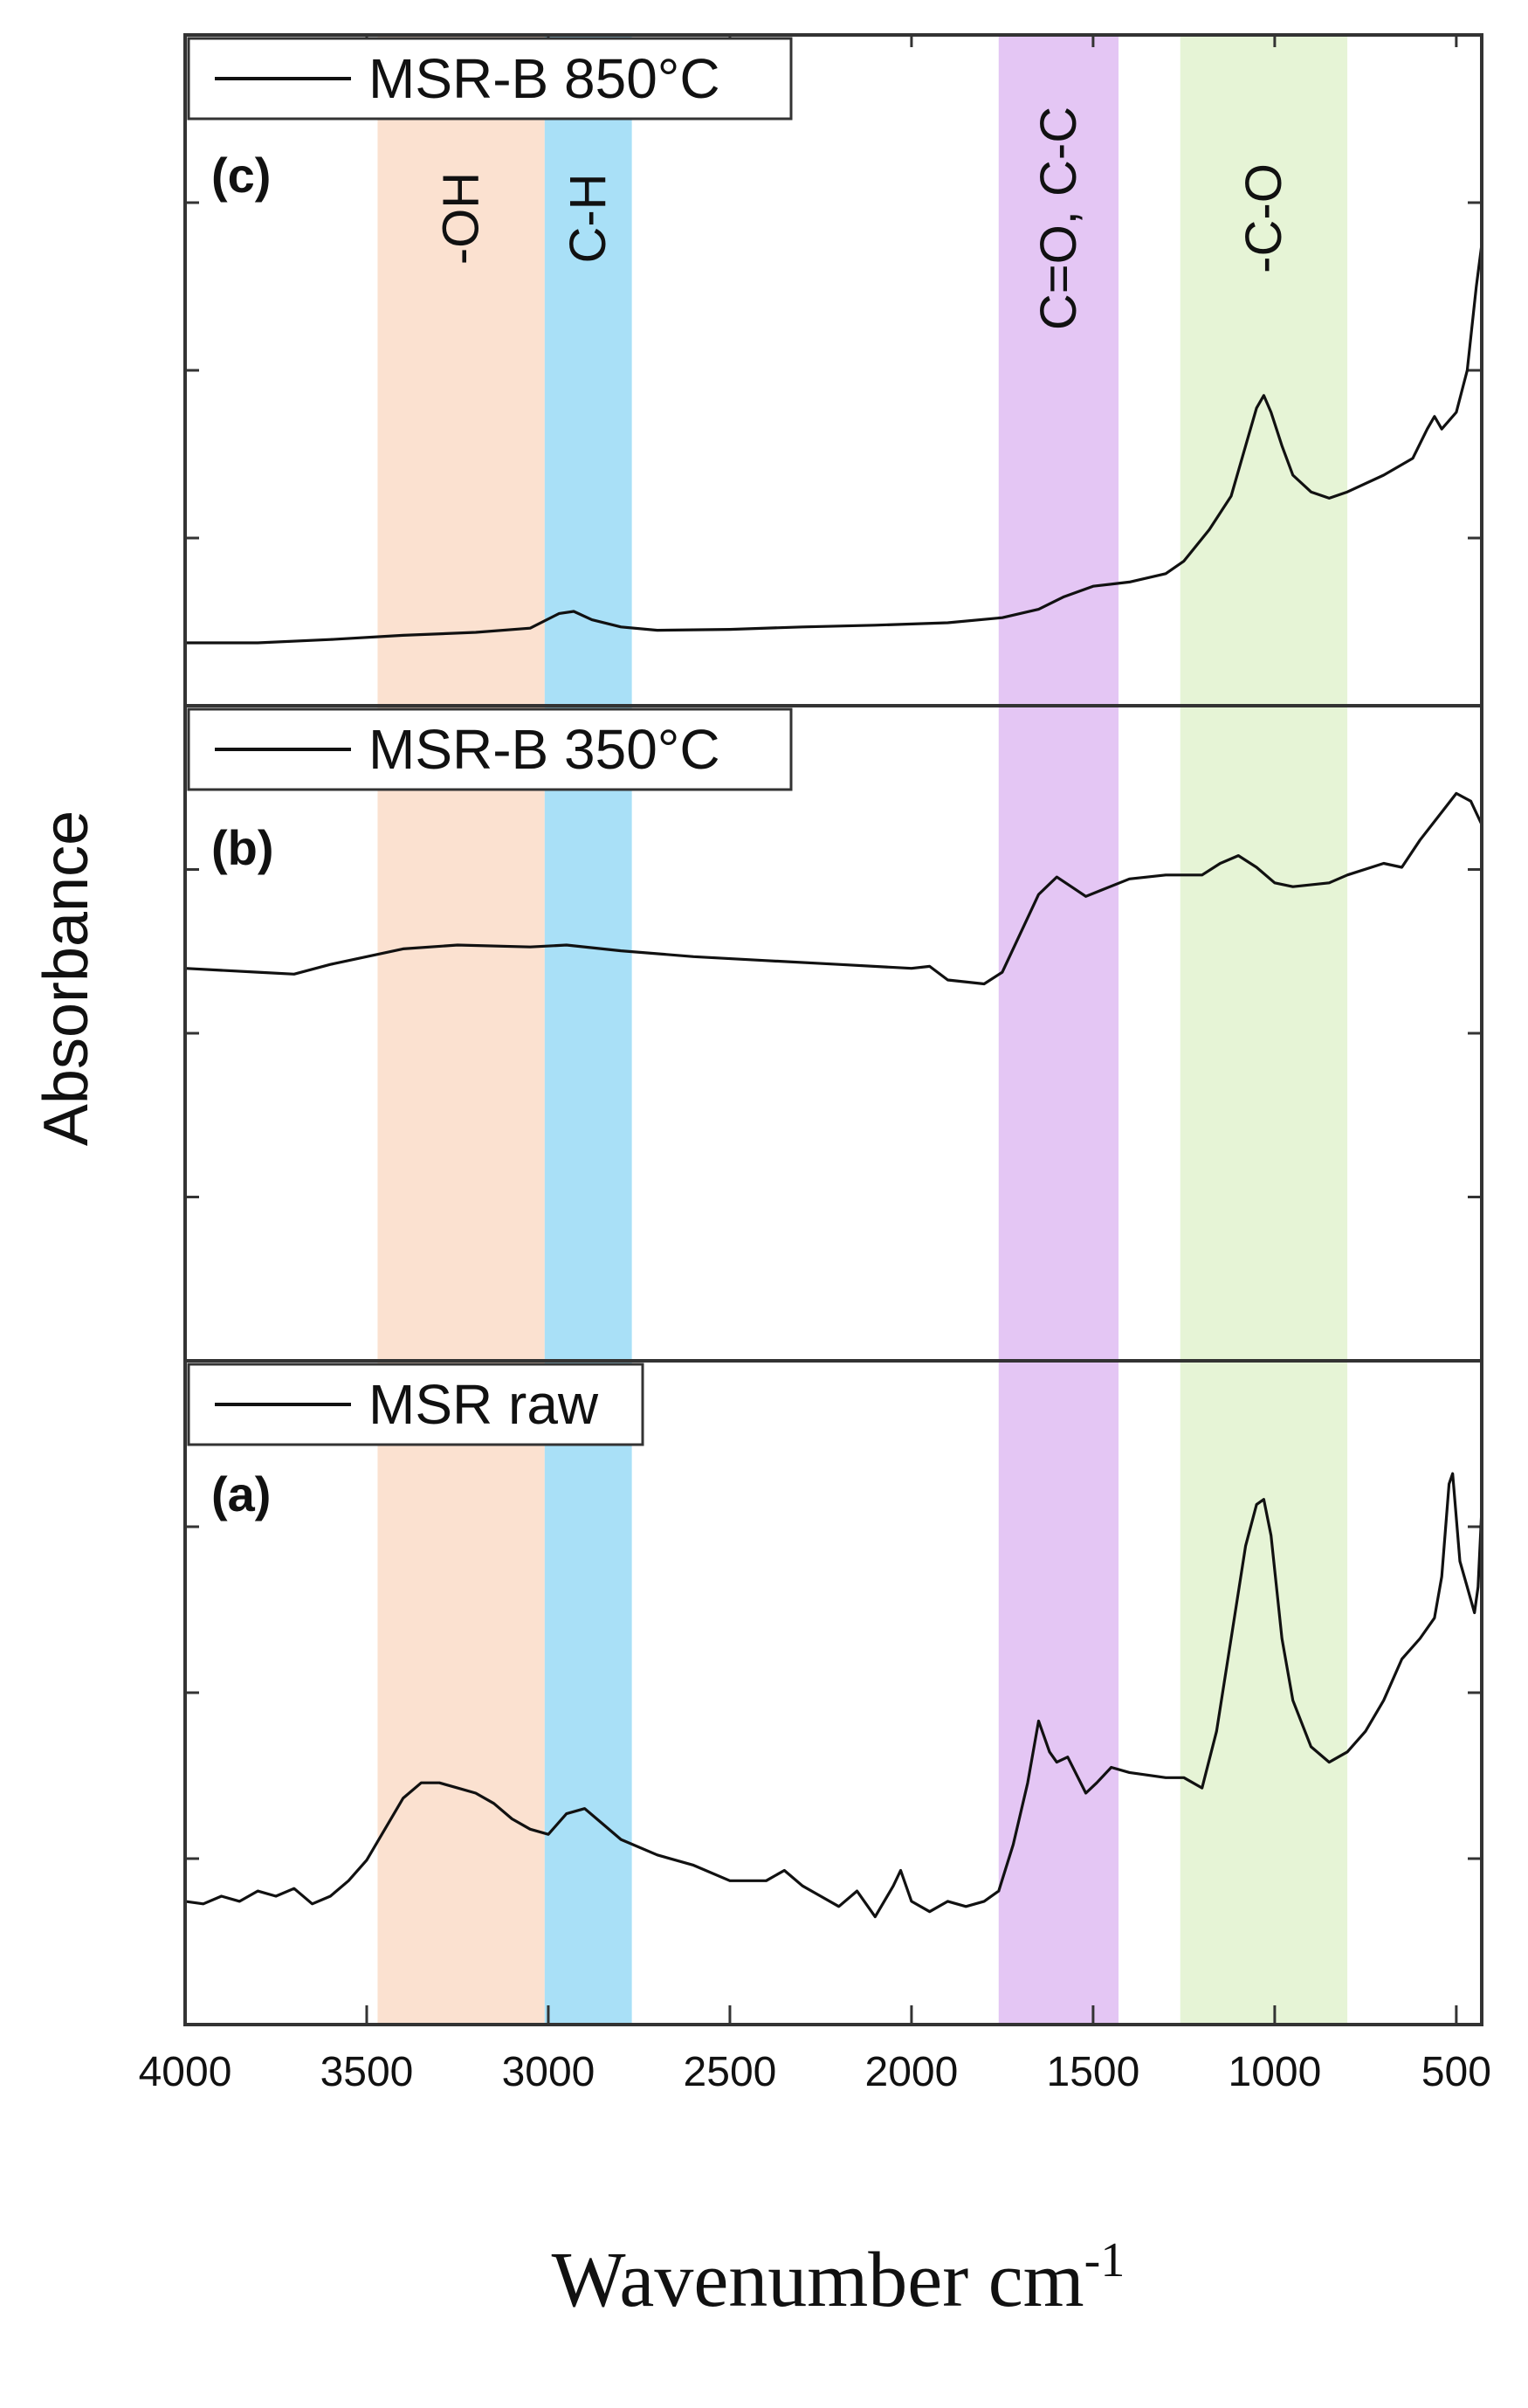 This screenshot has width=1528, height=2408. Describe the element at coordinates (367, 2072) in the screenshot. I see `x-tick-label-1: 3500` at that location.